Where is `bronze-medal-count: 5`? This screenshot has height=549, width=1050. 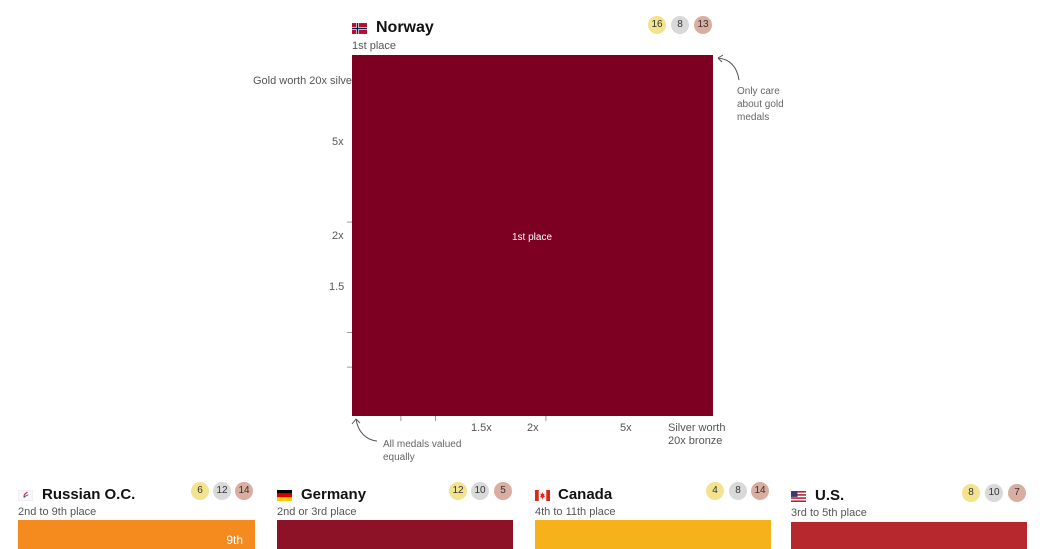 bronze-medal-count: 5 is located at coordinates (503, 491).